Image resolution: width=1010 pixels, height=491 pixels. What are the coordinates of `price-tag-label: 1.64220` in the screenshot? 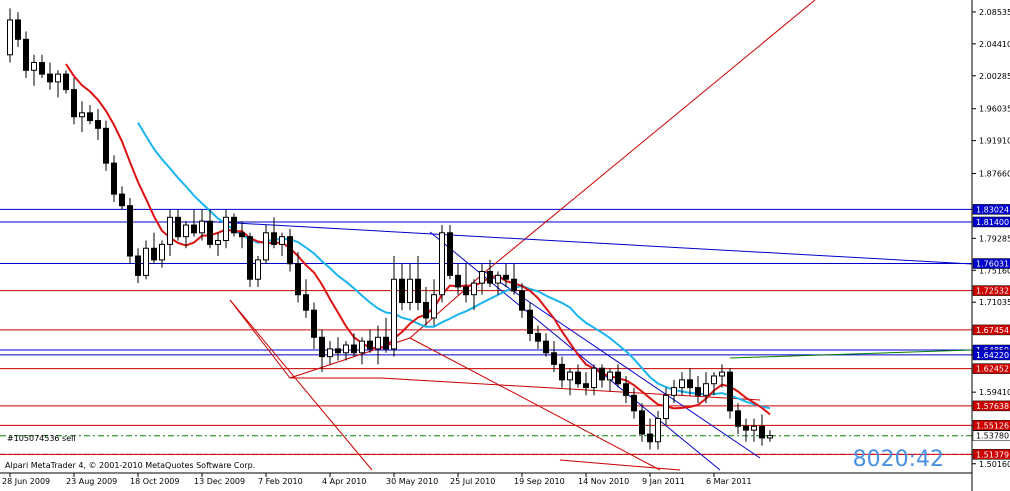 It's located at (992, 355).